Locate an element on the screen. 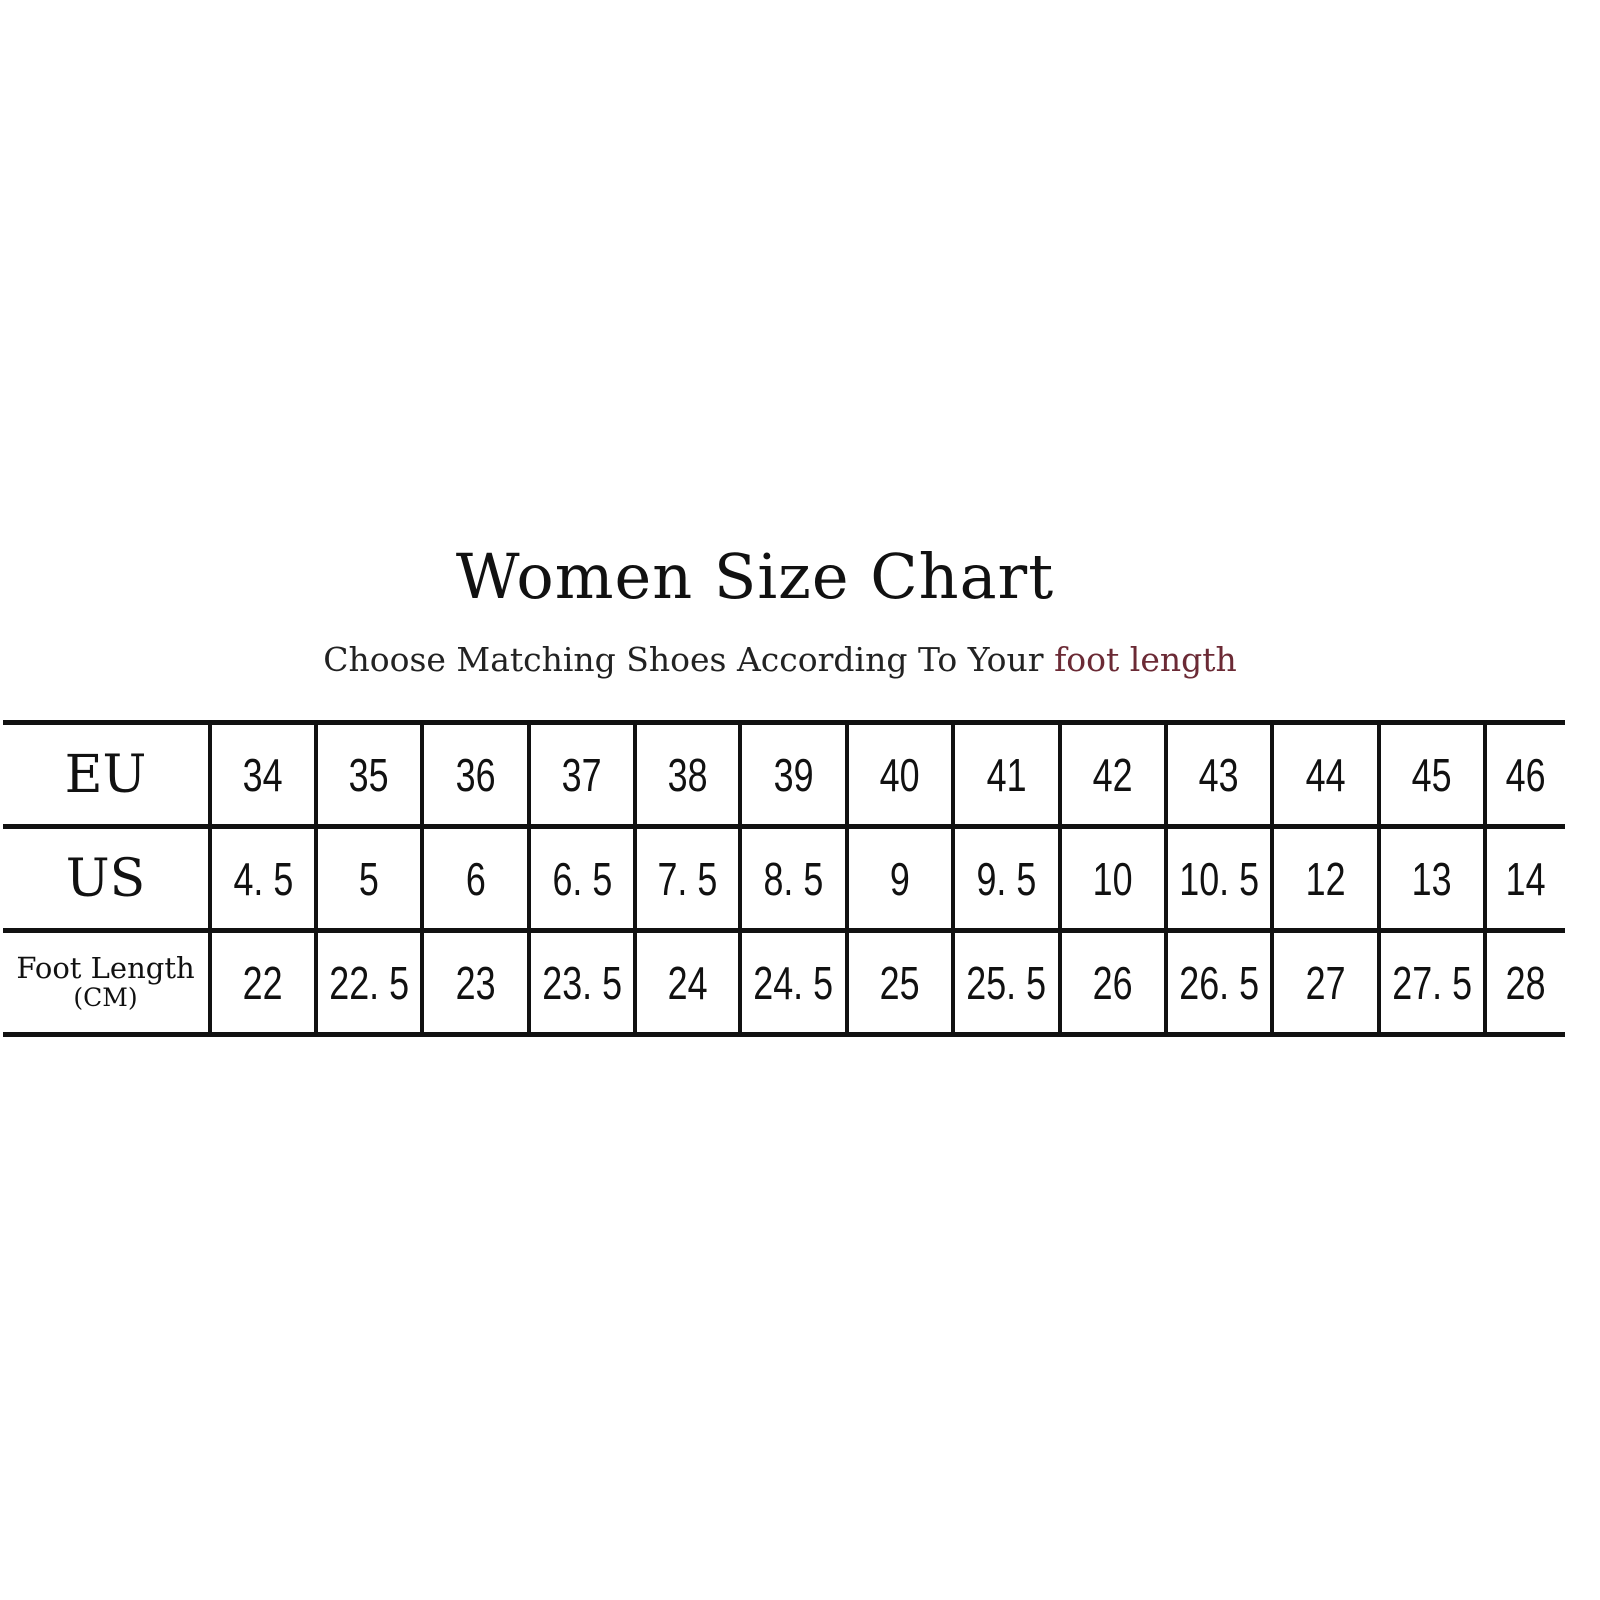  row-header: Foot Length (CM) is located at coordinates (105, 982).